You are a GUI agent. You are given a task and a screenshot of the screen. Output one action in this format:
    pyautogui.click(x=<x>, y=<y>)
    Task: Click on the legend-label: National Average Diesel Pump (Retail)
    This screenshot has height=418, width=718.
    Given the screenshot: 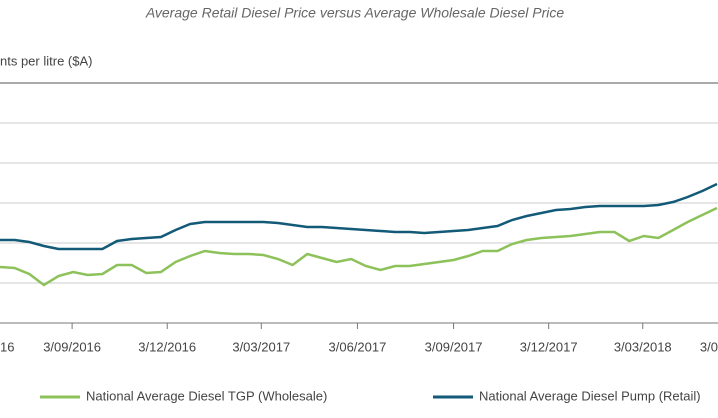 What is the action you would take?
    pyautogui.click(x=590, y=395)
    